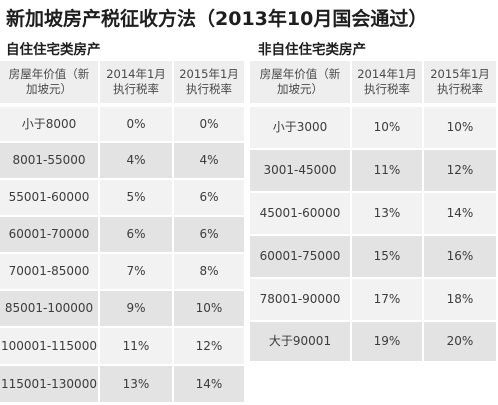  What do you see at coordinates (49, 308) in the screenshot?
I see `annual-value-cell: 85001-100000` at bounding box center [49, 308].